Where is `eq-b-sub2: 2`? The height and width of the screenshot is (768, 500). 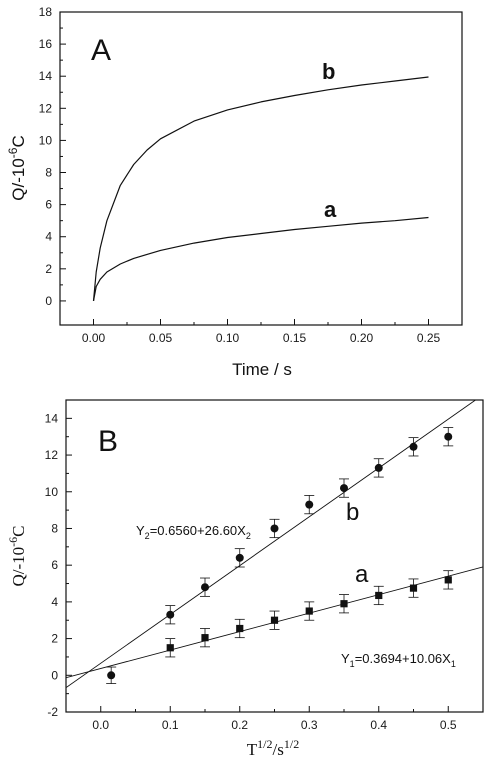
eq-b-sub2: 2 is located at coordinates (248, 536).